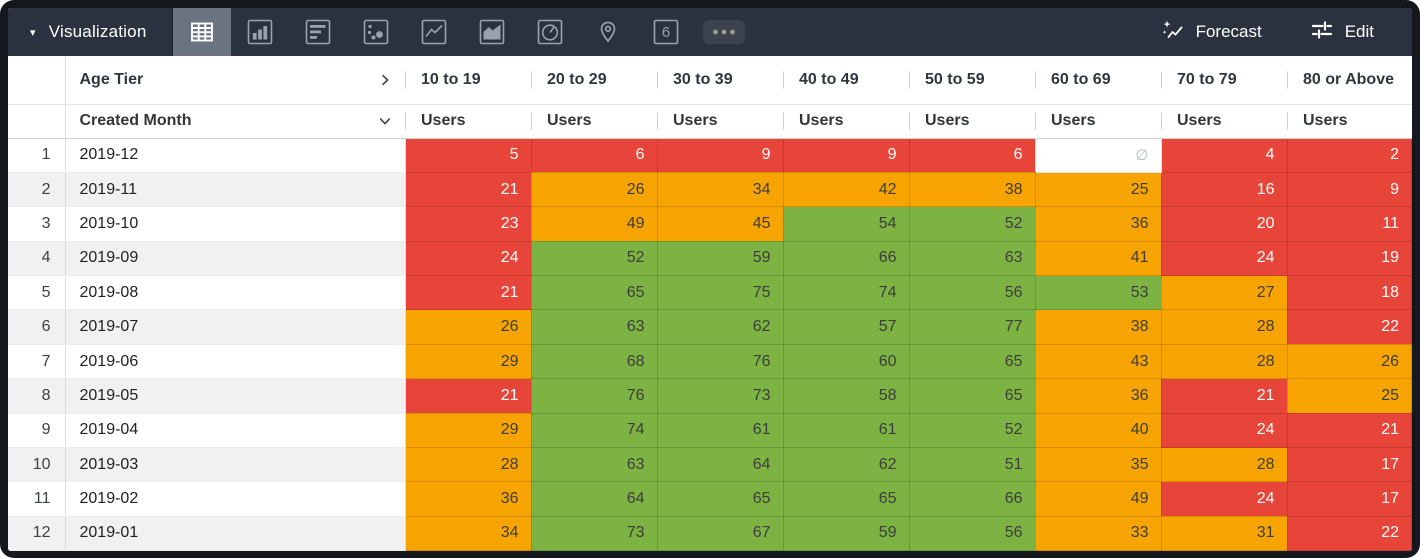 The image size is (1420, 558). I want to click on value-cell: 29, so click(468, 430).